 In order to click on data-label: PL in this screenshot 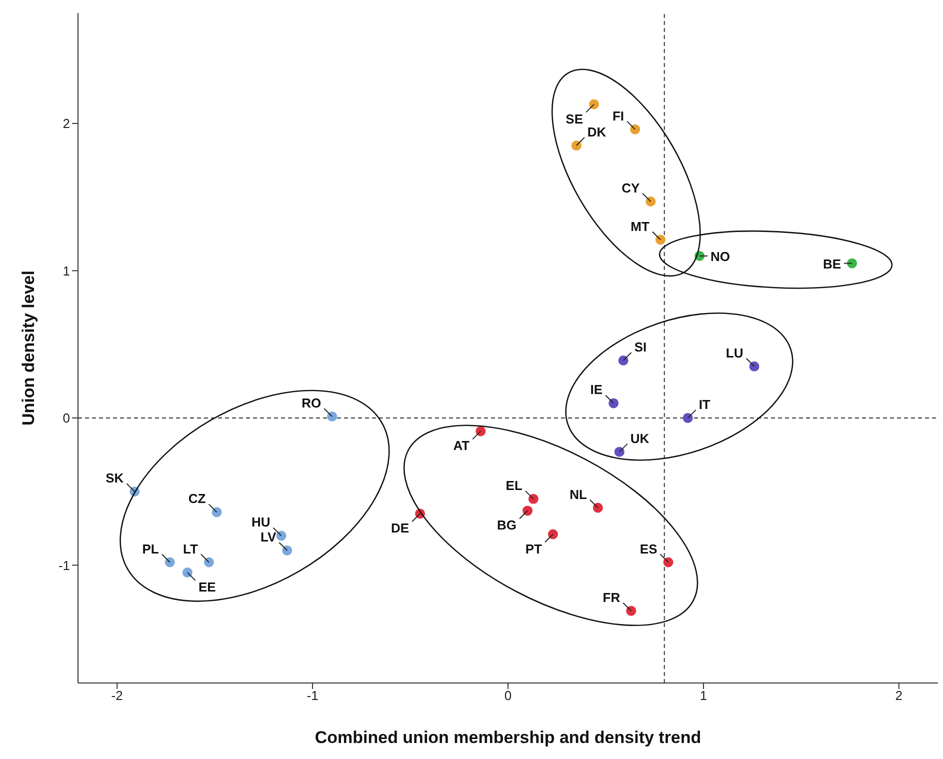, I will do `click(150, 548)`.